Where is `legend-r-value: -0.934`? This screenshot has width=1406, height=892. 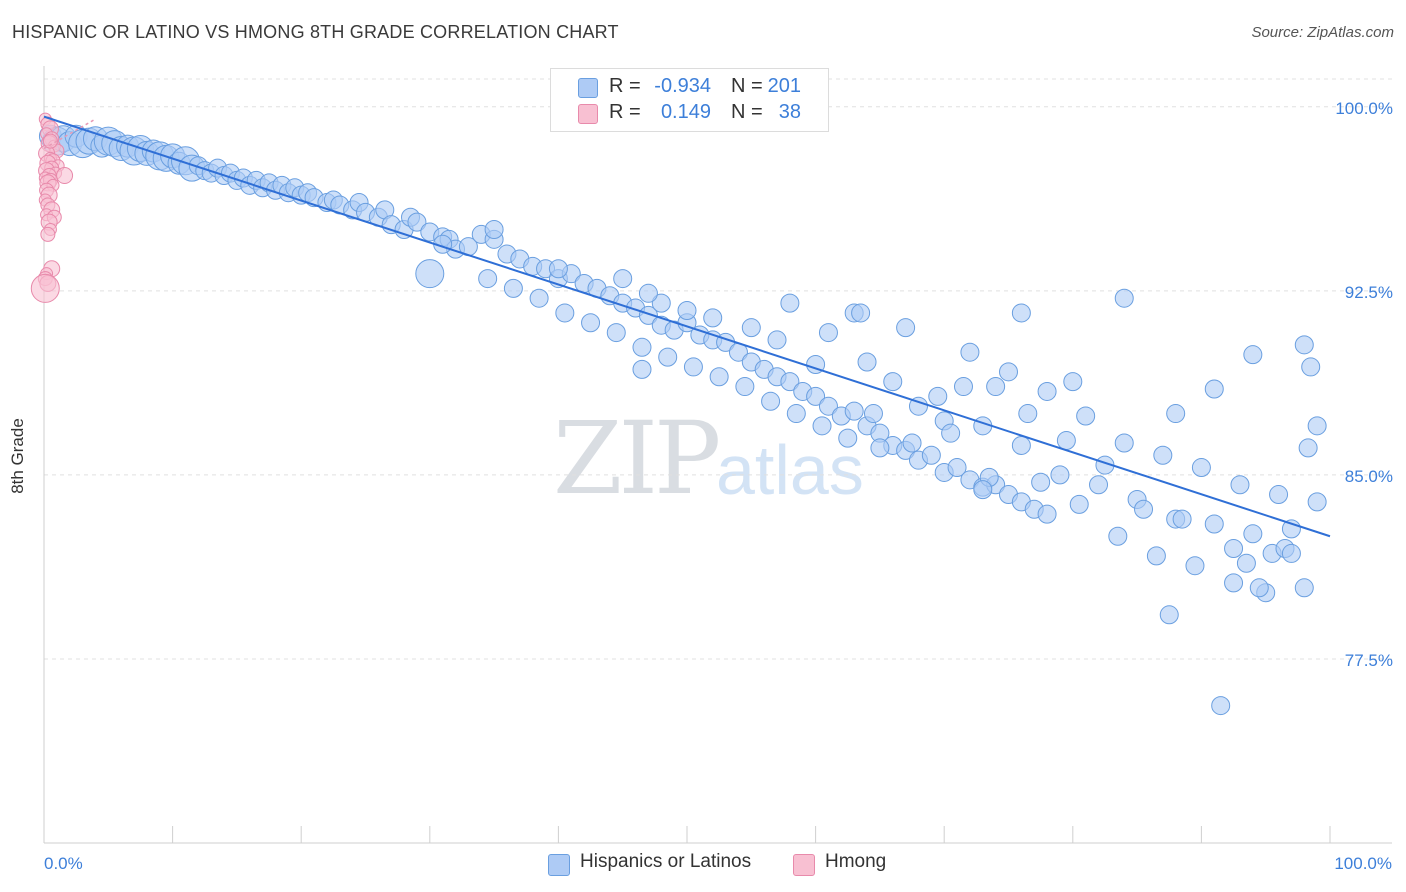
legend-r-value: -0.934 is located at coordinates (682, 86).